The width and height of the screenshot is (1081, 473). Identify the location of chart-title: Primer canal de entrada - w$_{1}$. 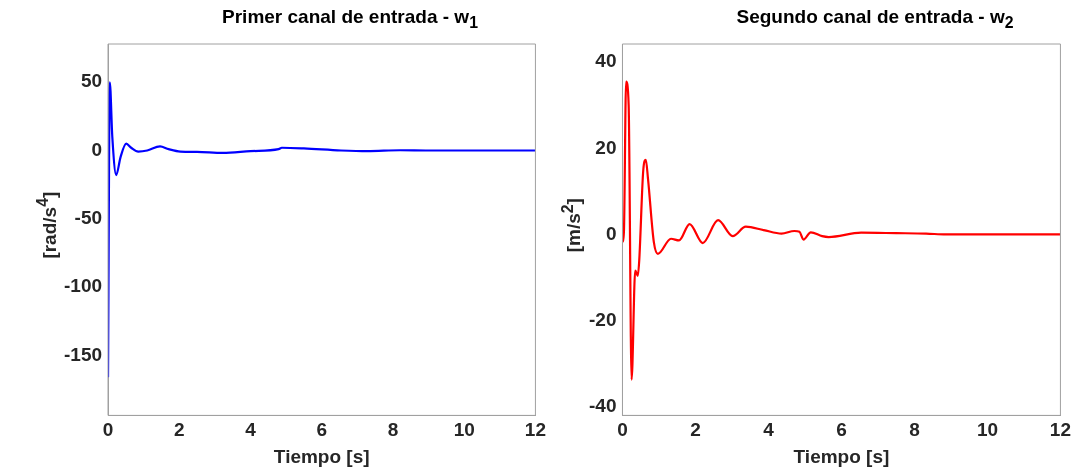
(350, 19).